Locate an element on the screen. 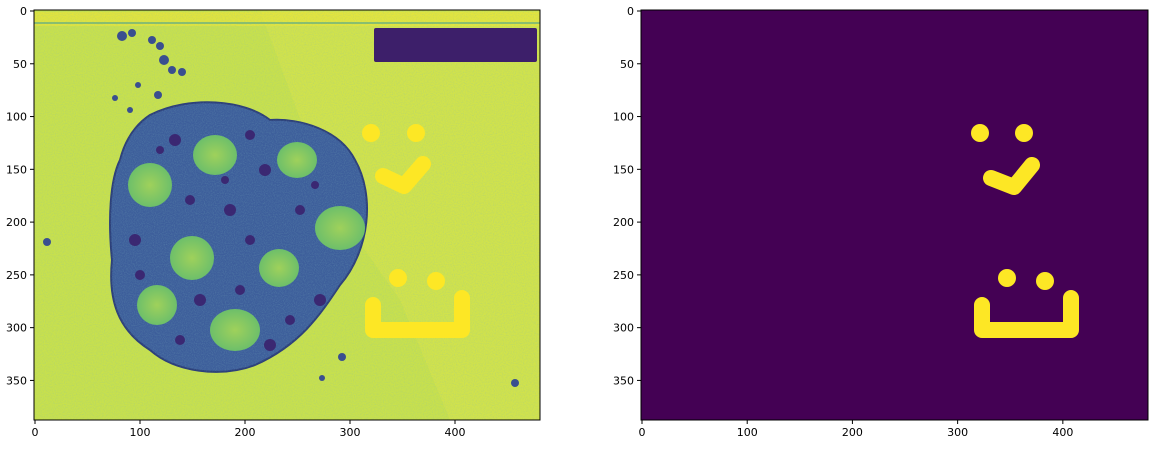  mask-smiley is located at coordinates (1025, 231).